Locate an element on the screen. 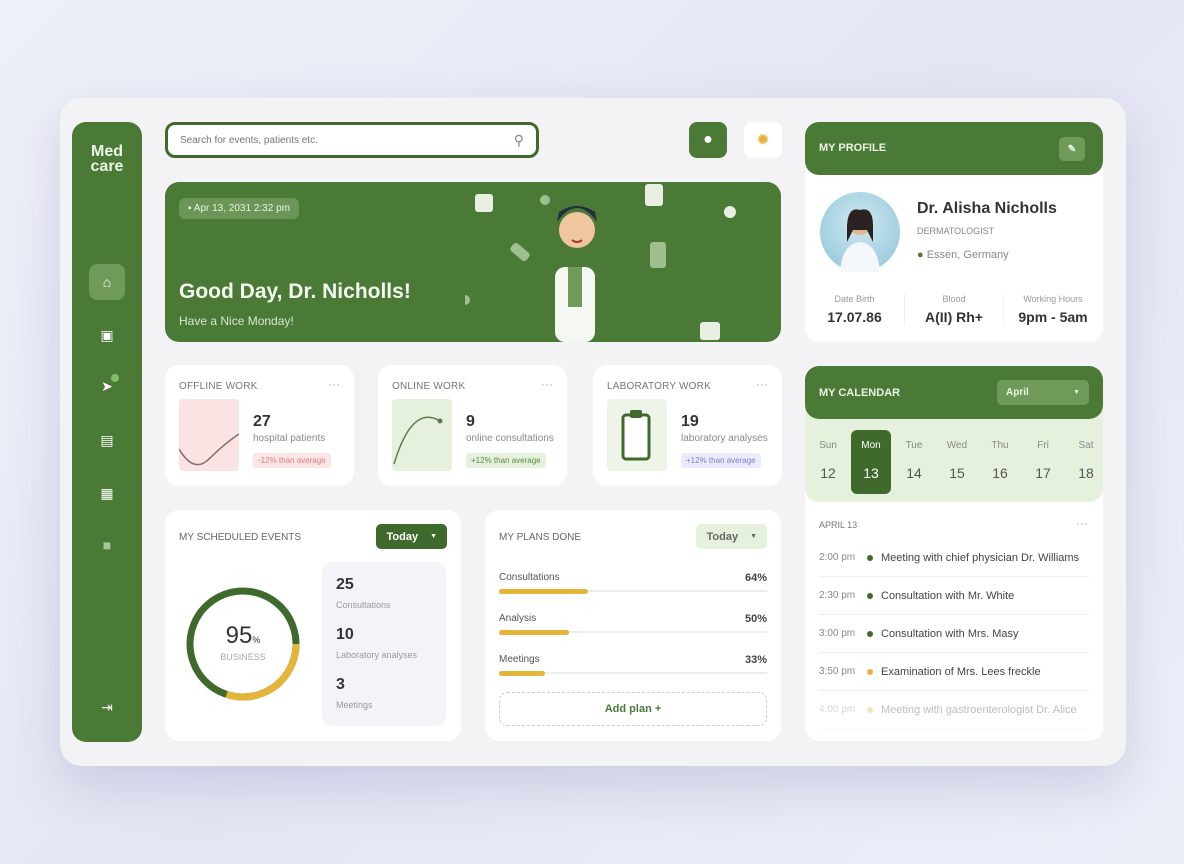 The image size is (1184, 864). gauge-value: 95 is located at coordinates (239, 635).